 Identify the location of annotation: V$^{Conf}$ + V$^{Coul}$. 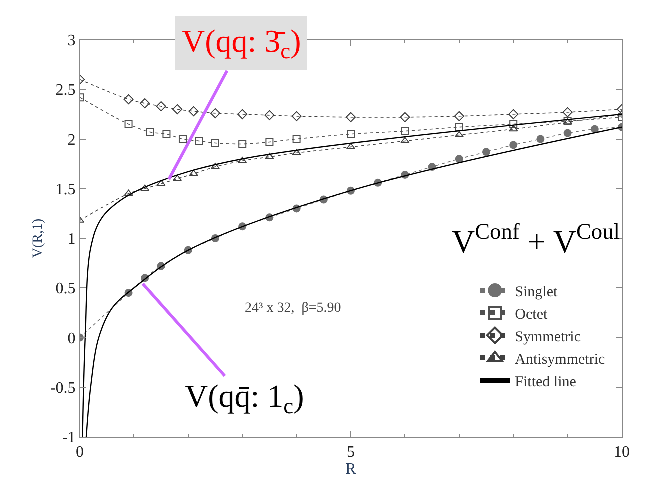
(536, 239).